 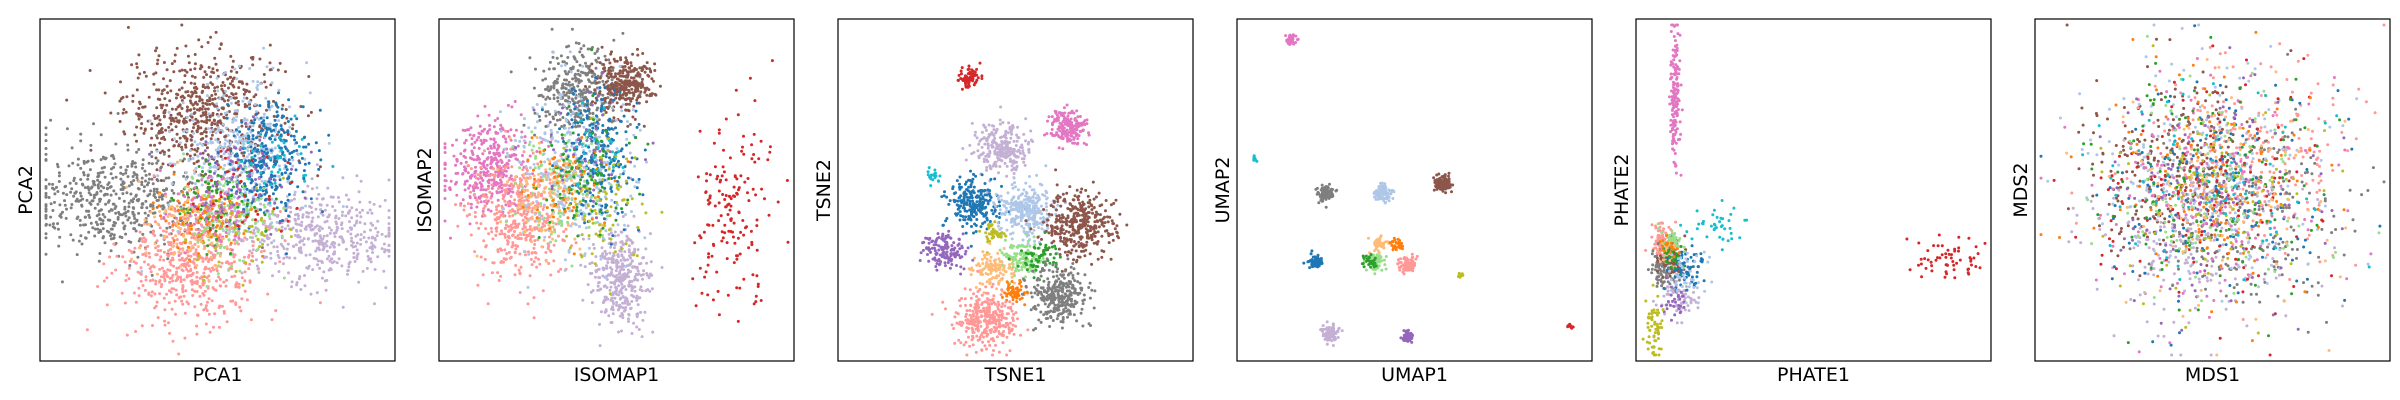 I want to click on pca-plot-frame, so click(x=217, y=190).